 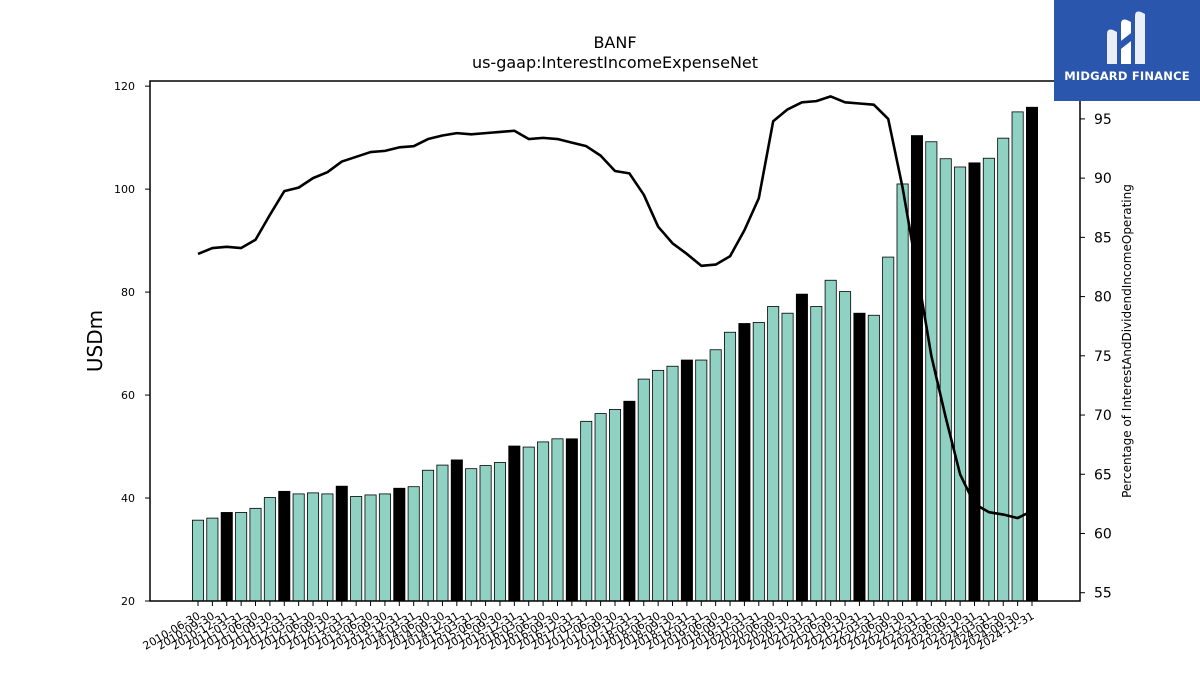 What do you see at coordinates (128, 601) in the screenshot?
I see `y-tick-label: 20` at bounding box center [128, 601].